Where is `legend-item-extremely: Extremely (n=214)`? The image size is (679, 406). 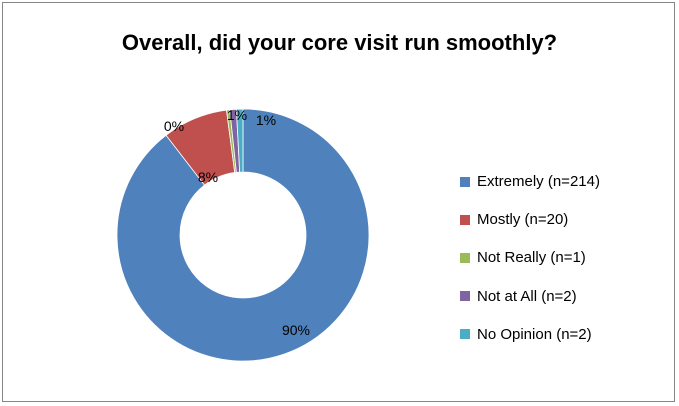
legend-item-extremely: Extremely (n=214) is located at coordinates (530, 181).